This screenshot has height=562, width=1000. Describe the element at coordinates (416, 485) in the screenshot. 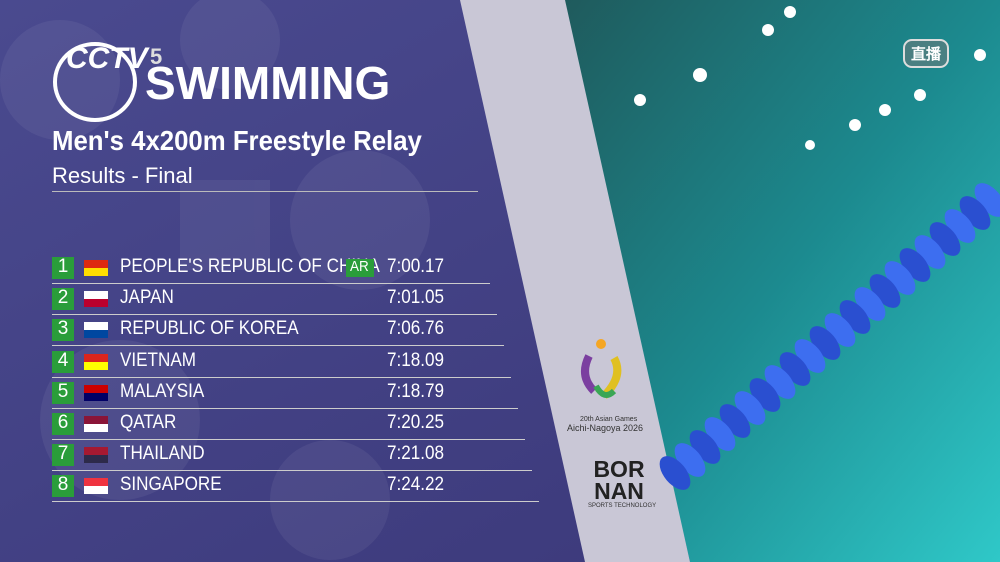

I see `time: 7:24.22` at that location.